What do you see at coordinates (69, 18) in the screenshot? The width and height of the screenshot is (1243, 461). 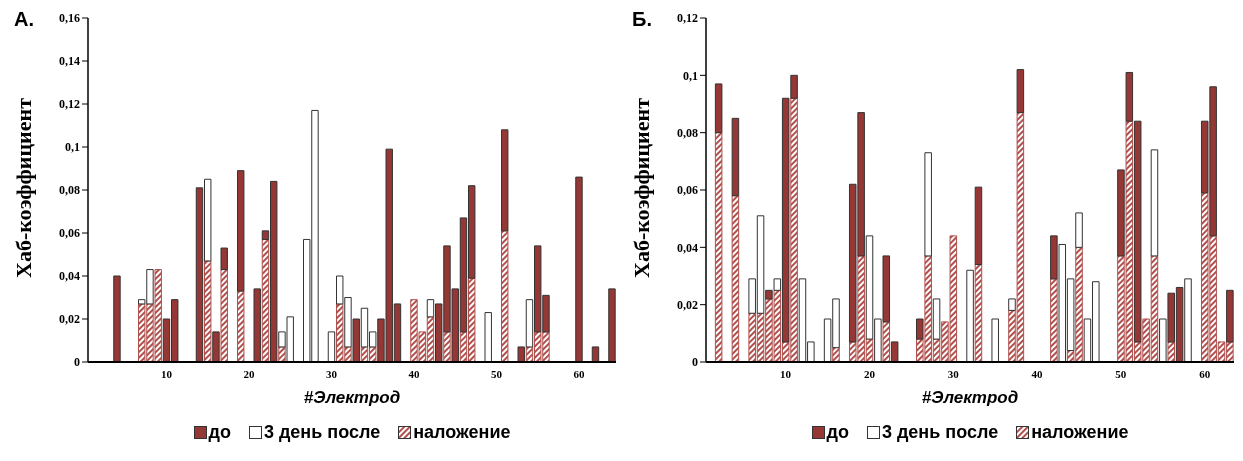 I see `y-tick-label: 0,16` at bounding box center [69, 18].